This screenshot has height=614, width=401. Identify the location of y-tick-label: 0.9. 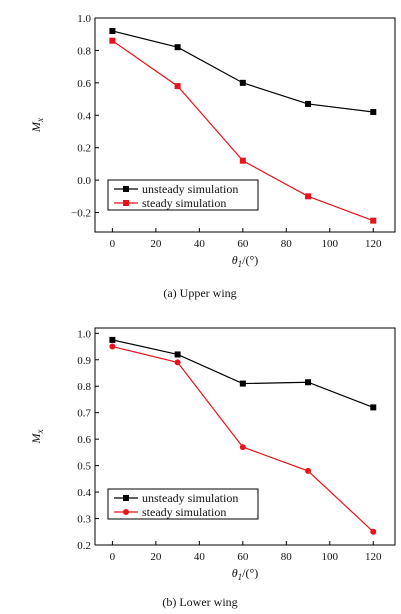
(84, 361).